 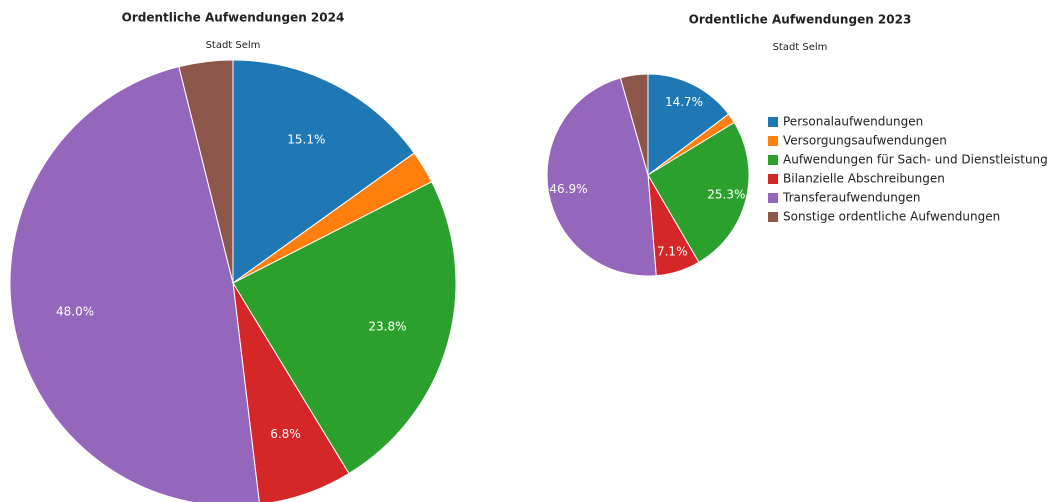 What do you see at coordinates (853, 122) in the screenshot?
I see `legend-label: Personalaufwendungen` at bounding box center [853, 122].